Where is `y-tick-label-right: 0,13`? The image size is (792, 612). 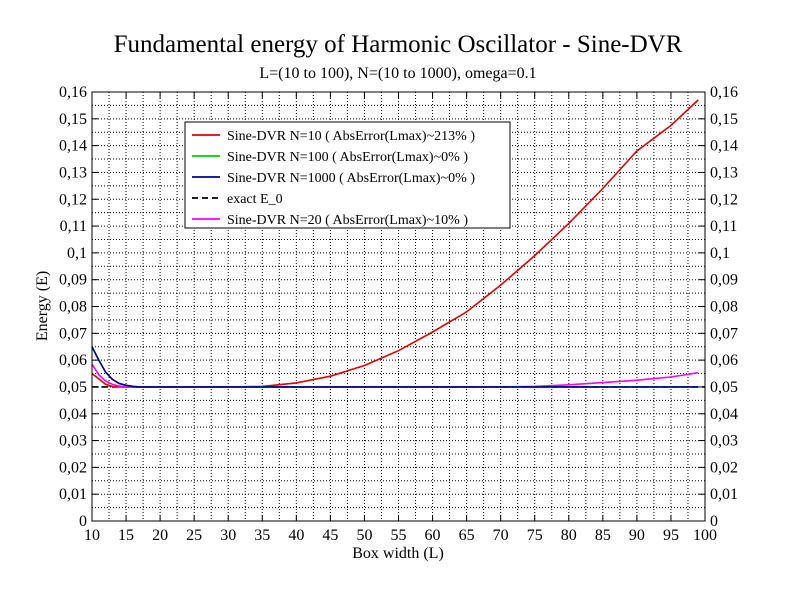 y-tick-label-right: 0,13 is located at coordinates (724, 172).